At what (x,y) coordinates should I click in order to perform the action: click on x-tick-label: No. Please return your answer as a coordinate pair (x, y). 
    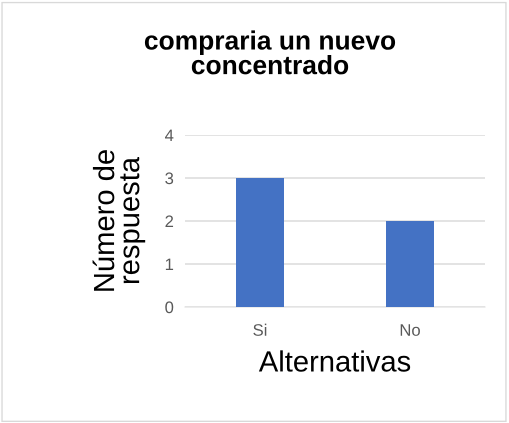
    Looking at the image, I should click on (410, 330).